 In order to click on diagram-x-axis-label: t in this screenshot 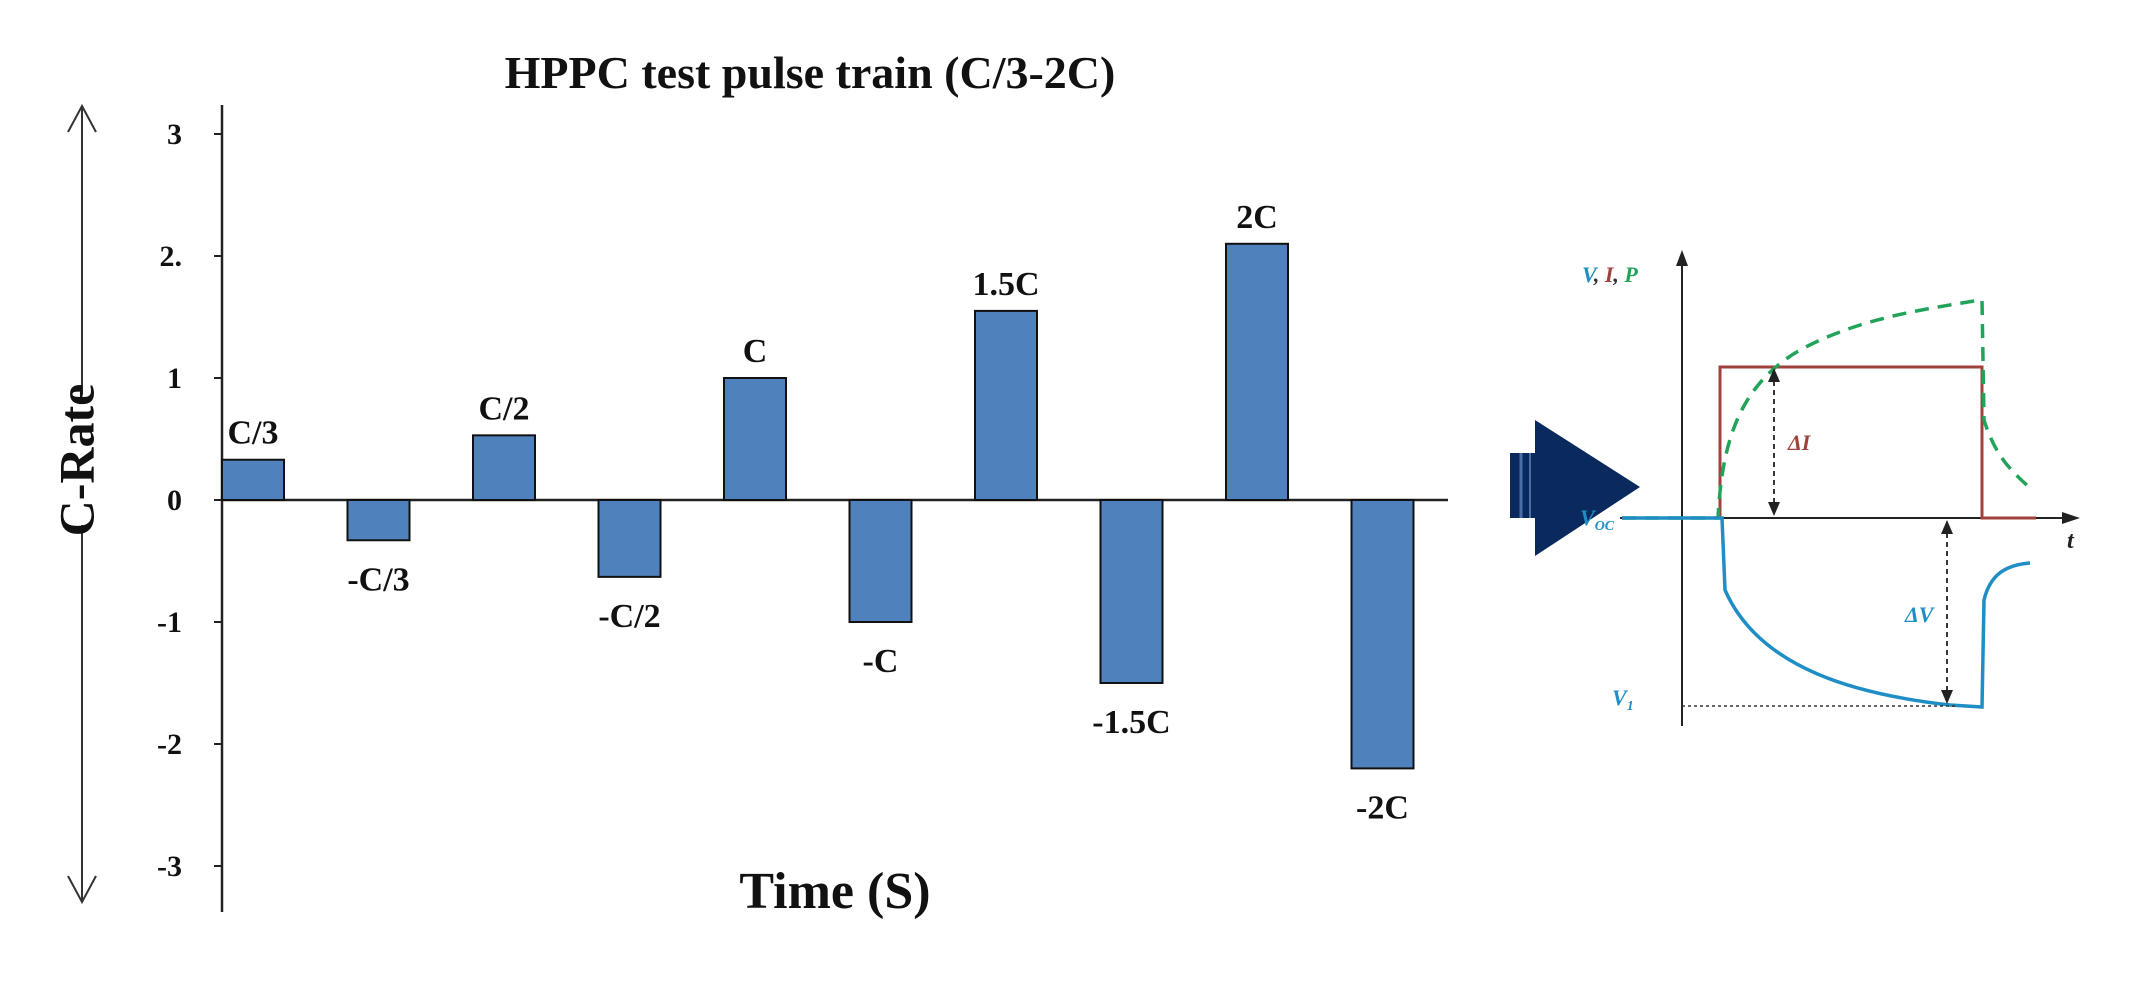, I will do `click(2071, 541)`.